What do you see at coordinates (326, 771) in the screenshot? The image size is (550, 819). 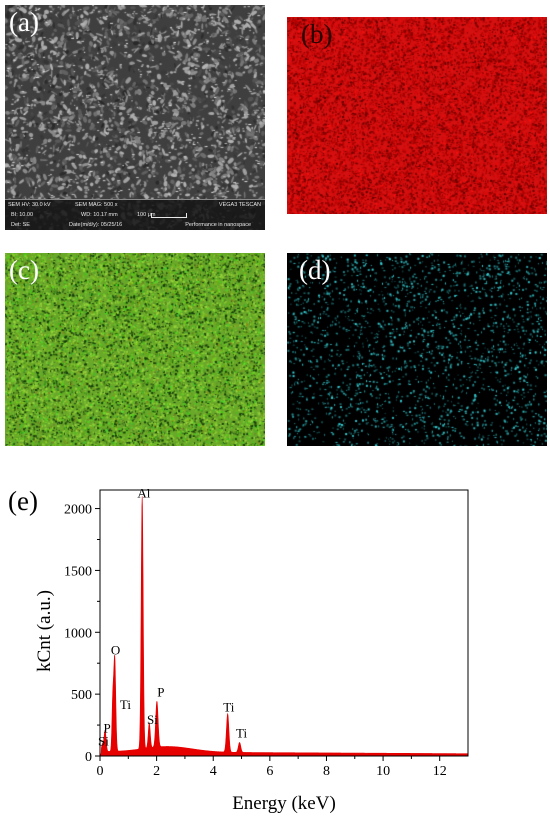 I see `x-tick-label: 8` at bounding box center [326, 771].